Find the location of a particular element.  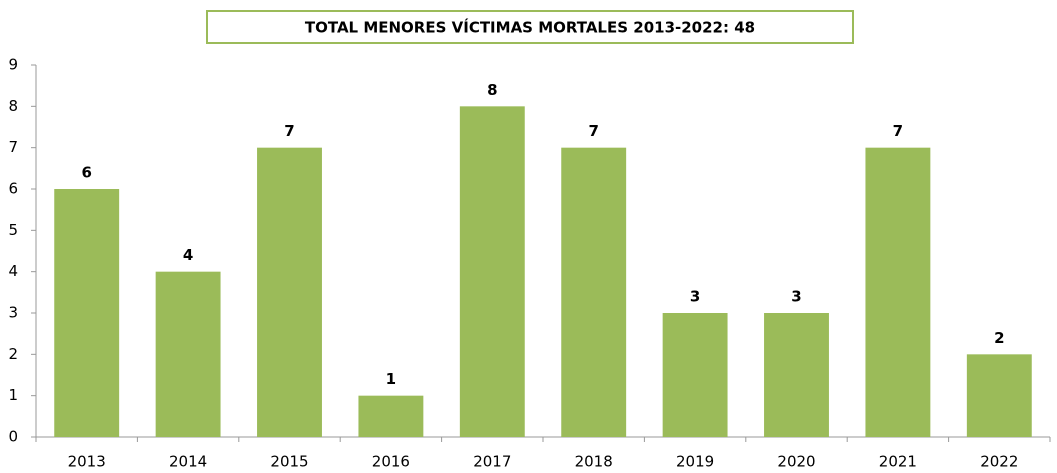

x-tick-label: 2018 is located at coordinates (594, 462).